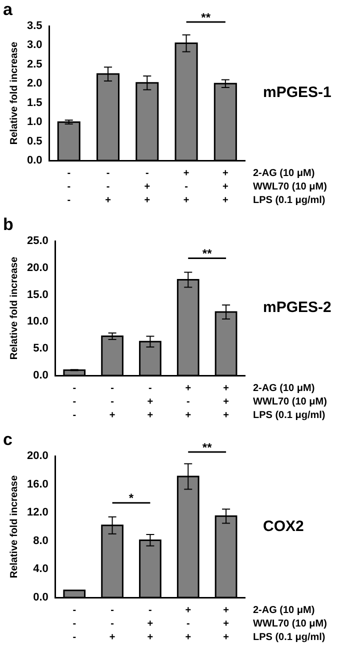 Image resolution: width=357 pixels, height=652 pixels. What do you see at coordinates (297, 93) in the screenshot?
I see `text: mPGES-1` at bounding box center [297, 93].